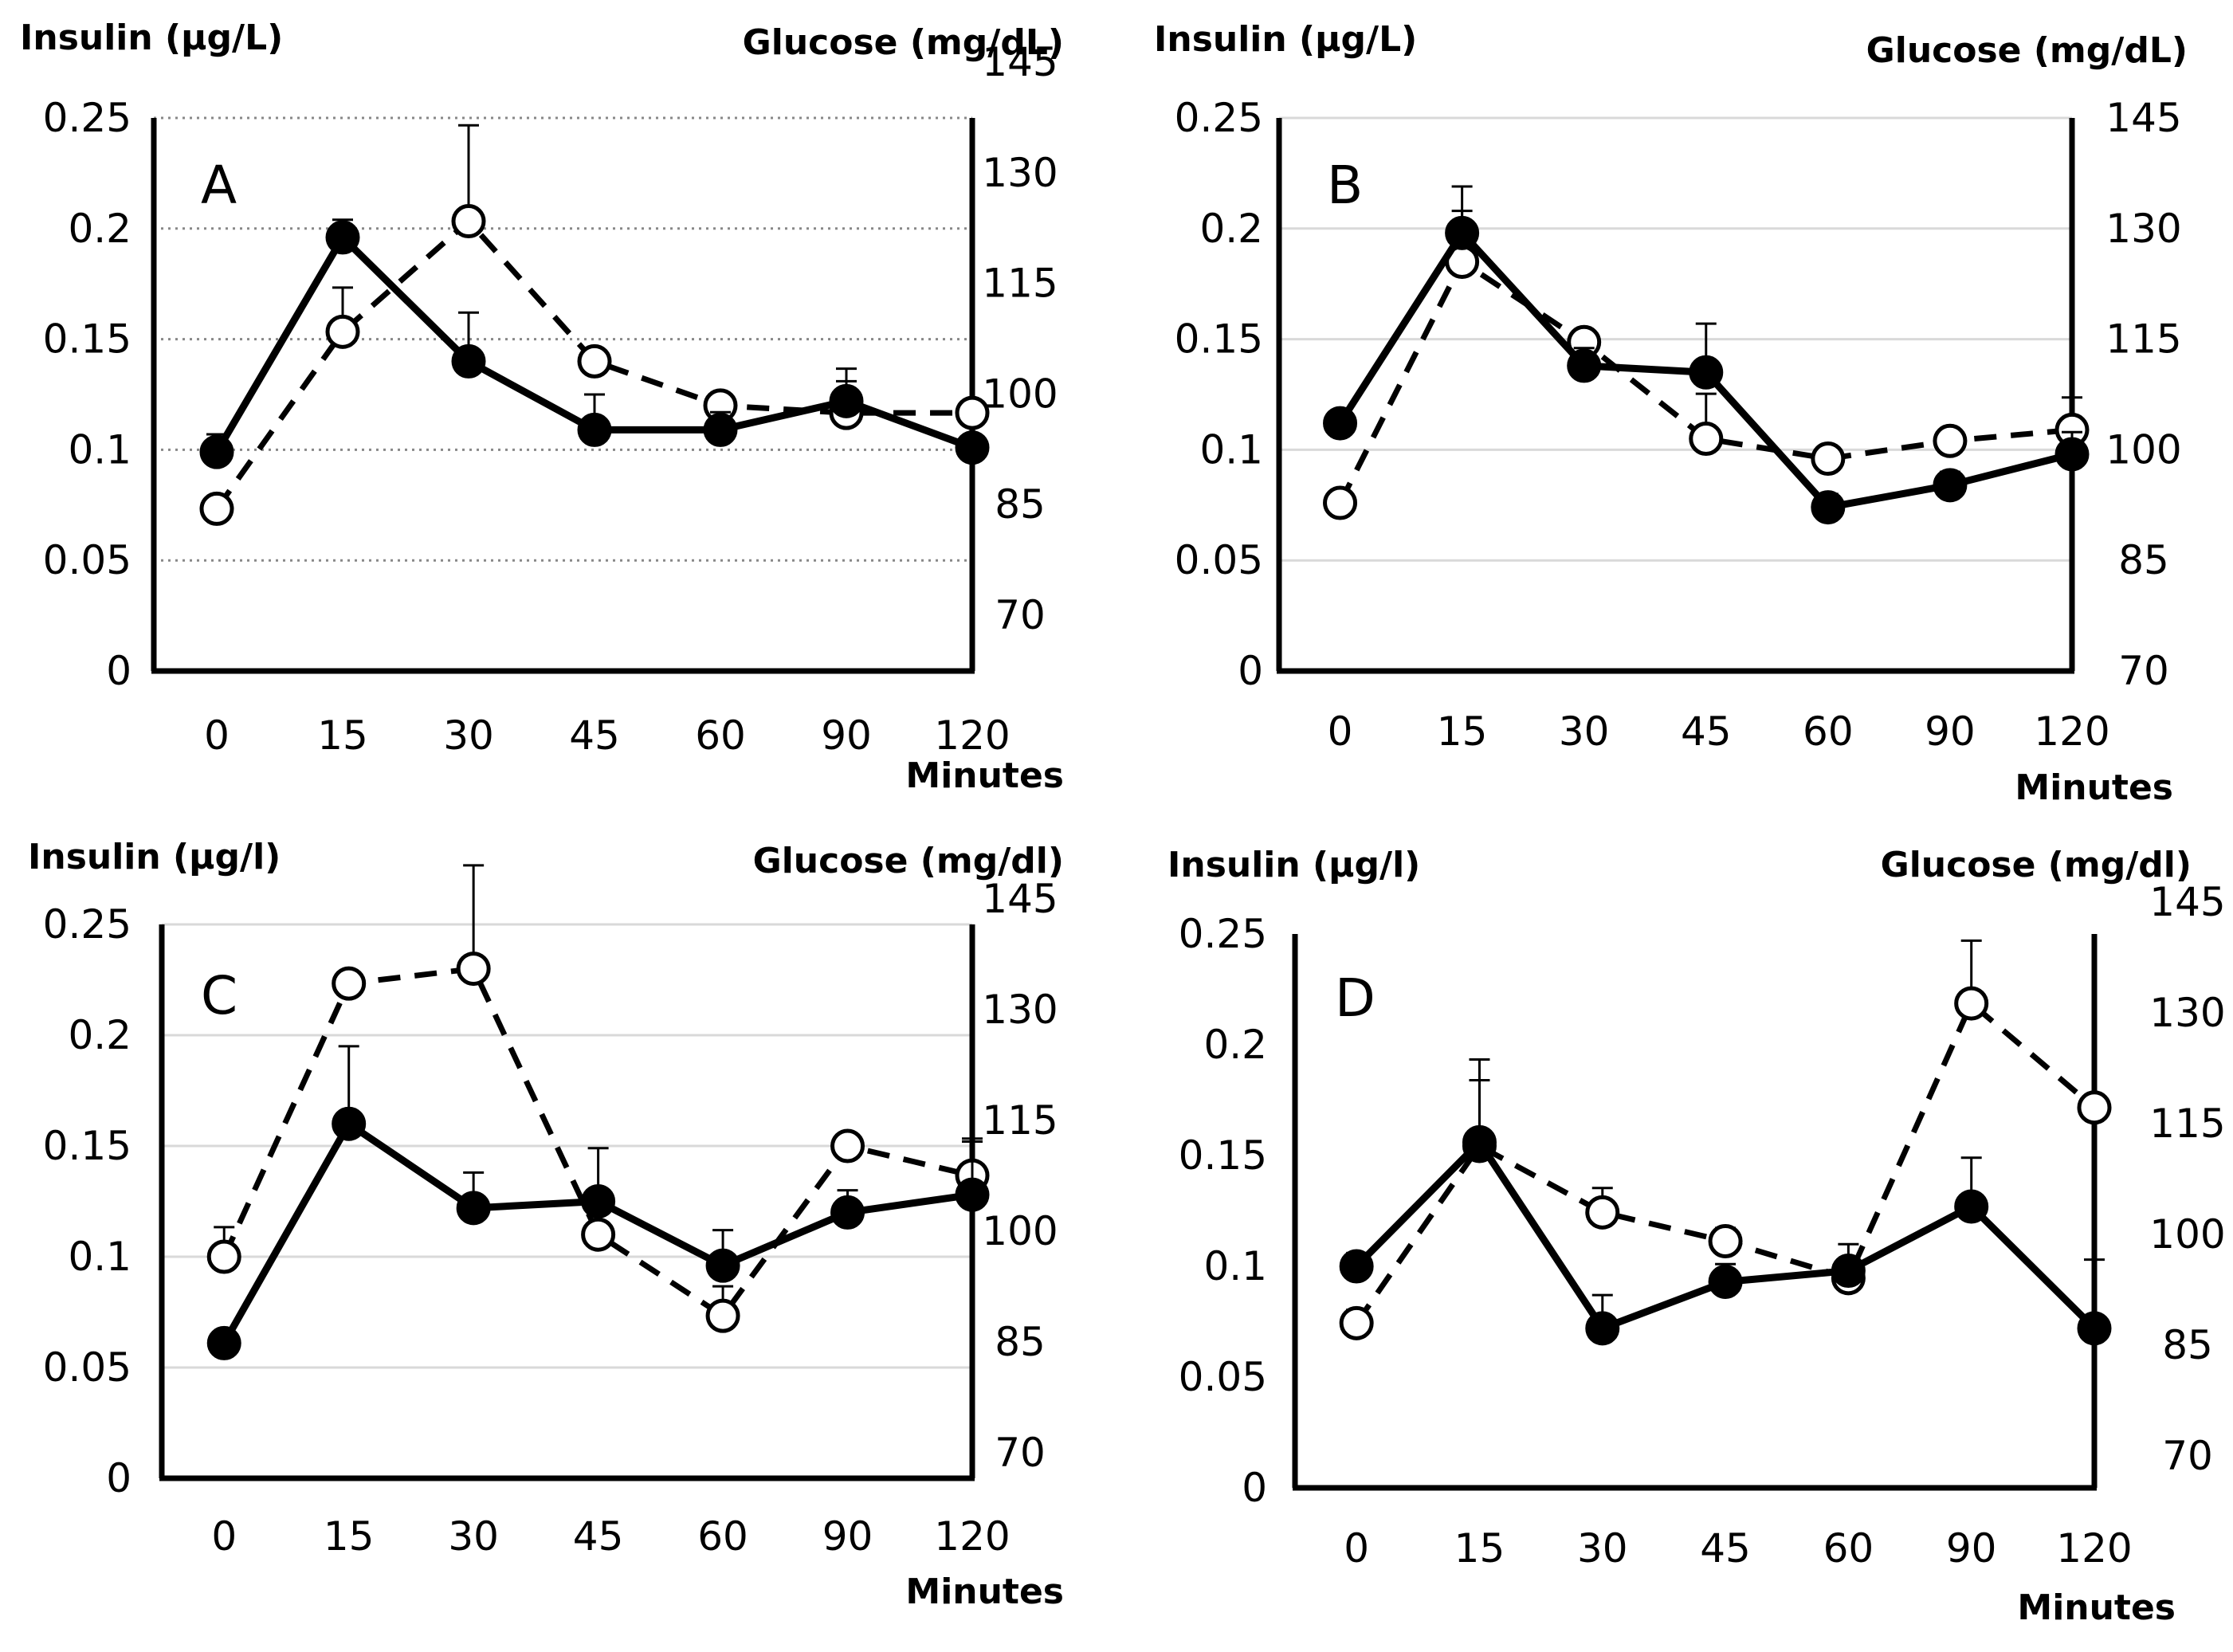 Image resolution: width=2233 pixels, height=1652 pixels. What do you see at coordinates (1235, 1266) in the screenshot?
I see `left-tick-label: 0.1` at bounding box center [1235, 1266].